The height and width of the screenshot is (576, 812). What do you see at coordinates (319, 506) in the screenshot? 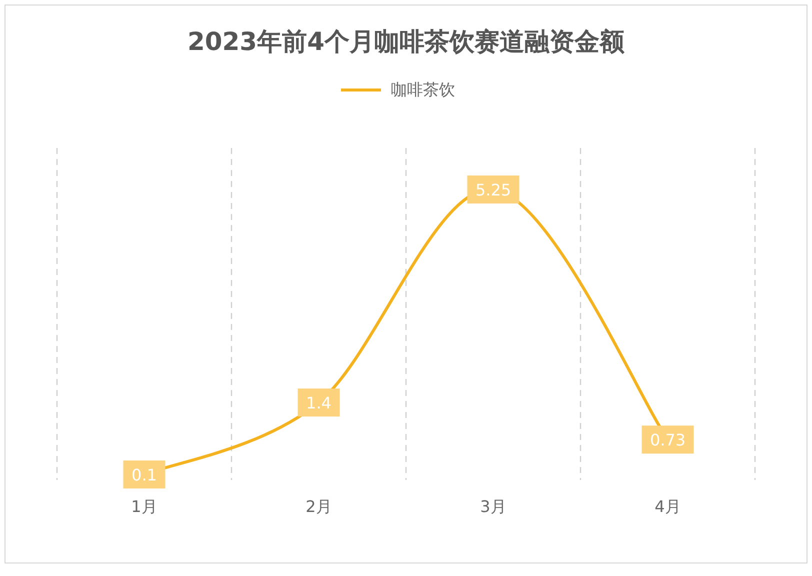
I see `x-tick-label: 2月` at bounding box center [319, 506].